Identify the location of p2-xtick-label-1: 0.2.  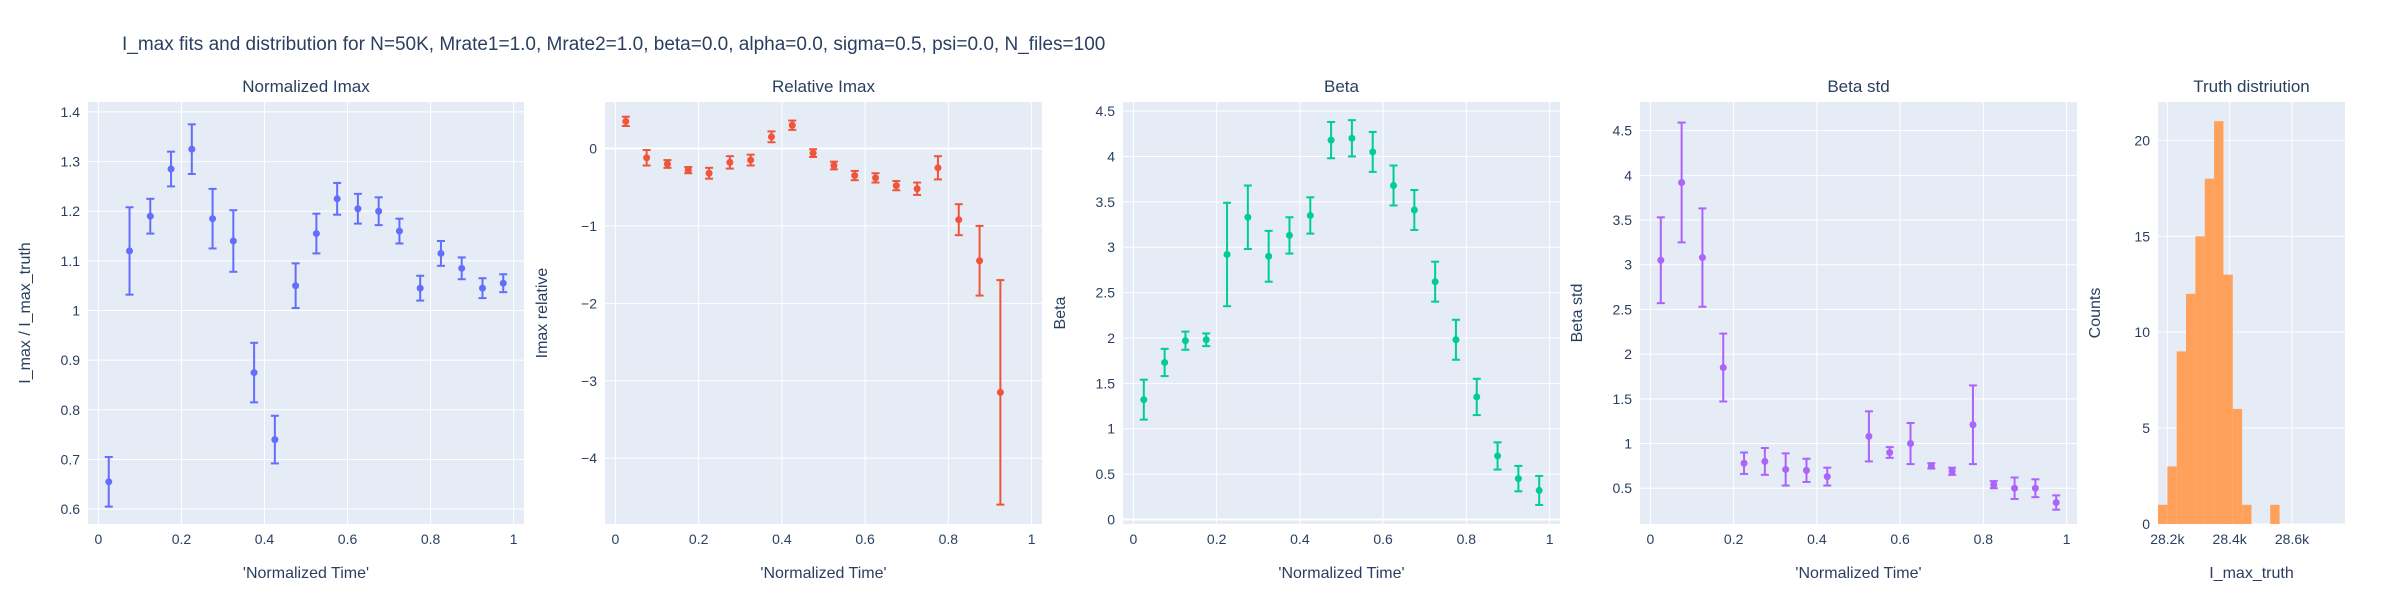
(699, 539).